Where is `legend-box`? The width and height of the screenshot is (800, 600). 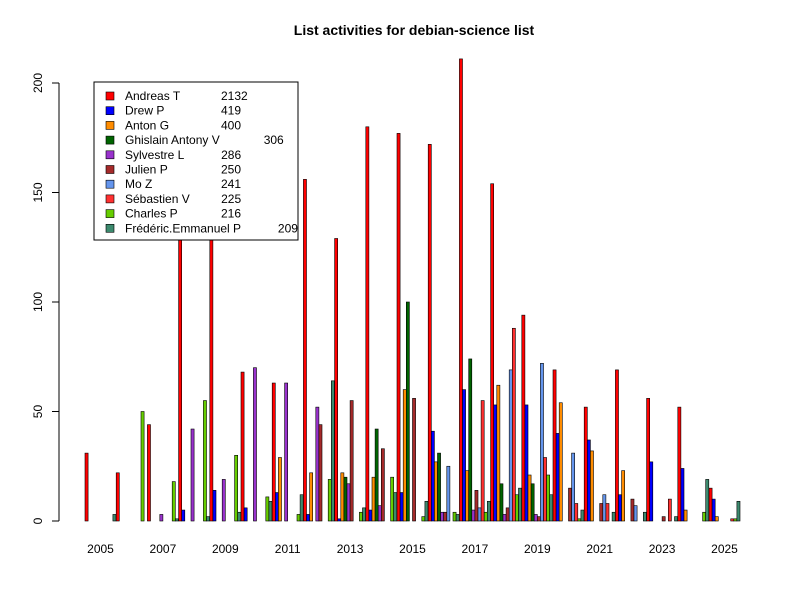 legend-box is located at coordinates (196, 161).